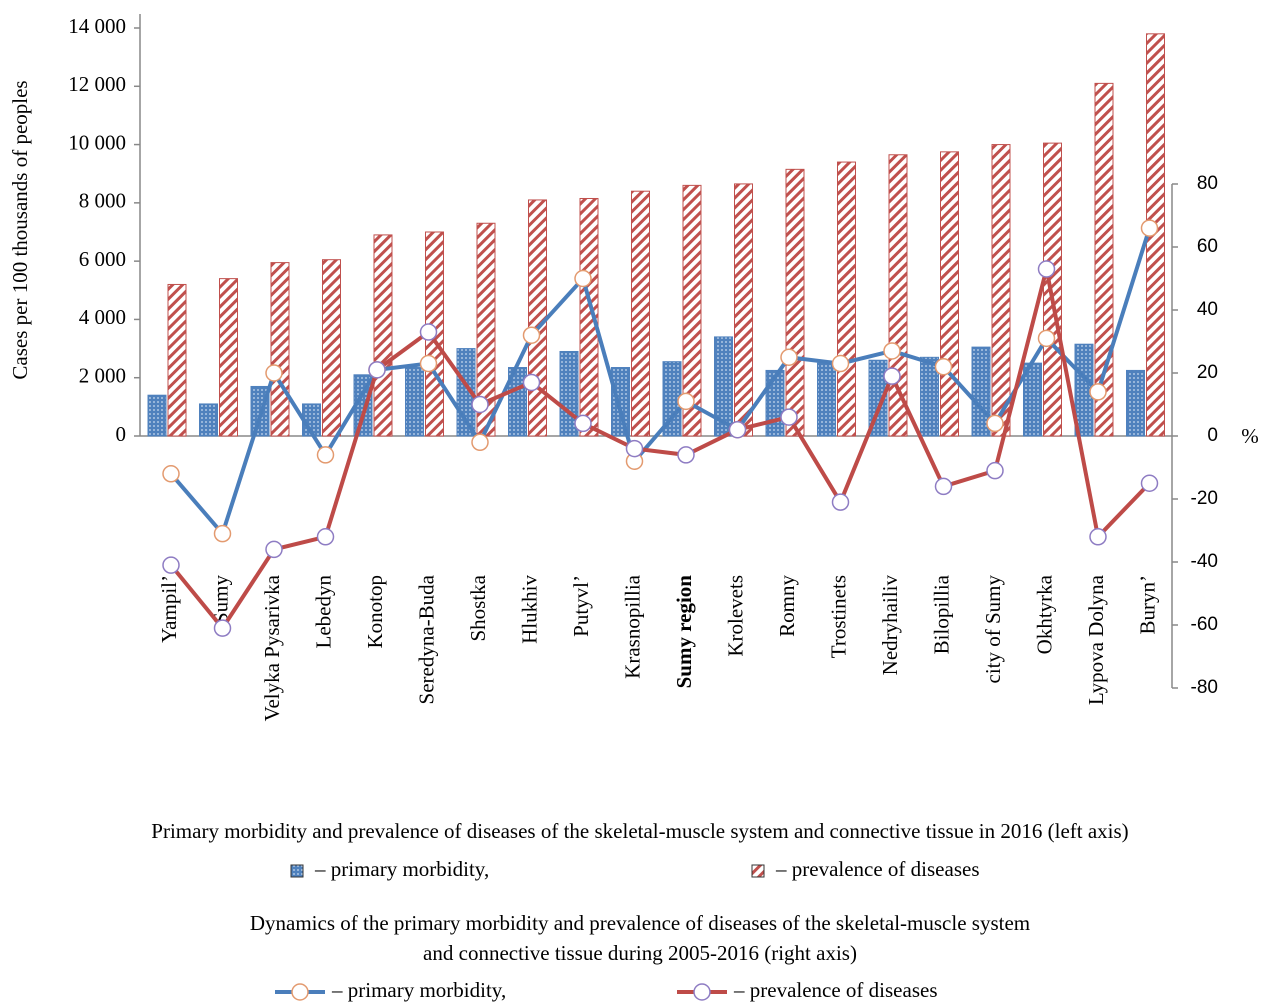 The image size is (1262, 1005). I want to click on y-tick-label: 10 000, so click(97, 142).